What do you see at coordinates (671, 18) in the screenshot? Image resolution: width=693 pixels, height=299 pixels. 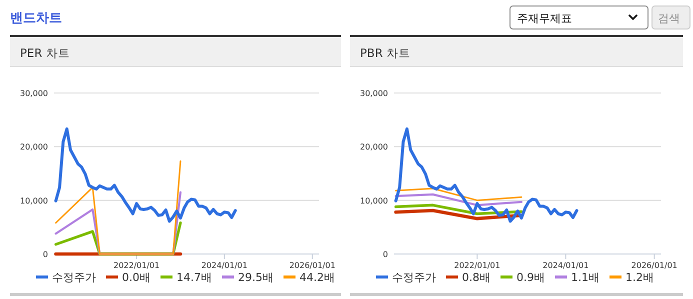 I see `button: 검색` at bounding box center [671, 18].